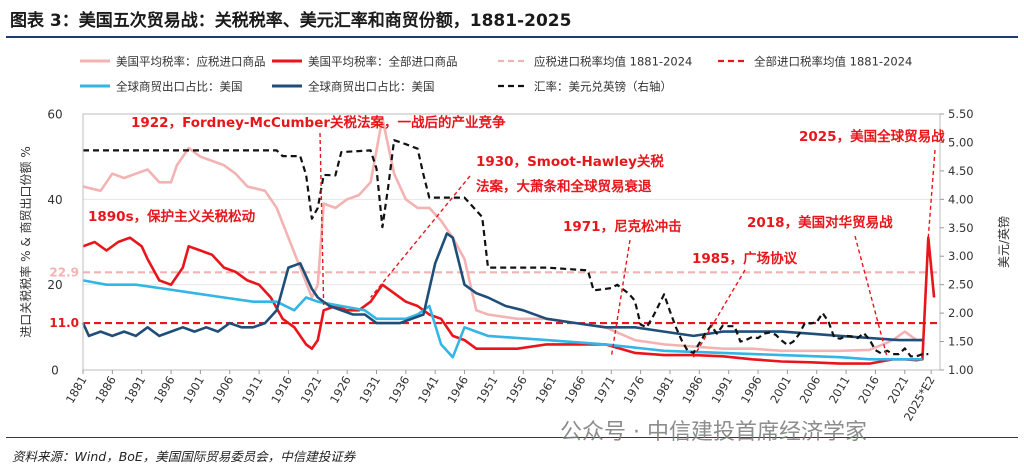 This screenshot has width=1024, height=470. Describe the element at coordinates (55, 371) in the screenshot. I see `y-tick-label: 0` at that location.